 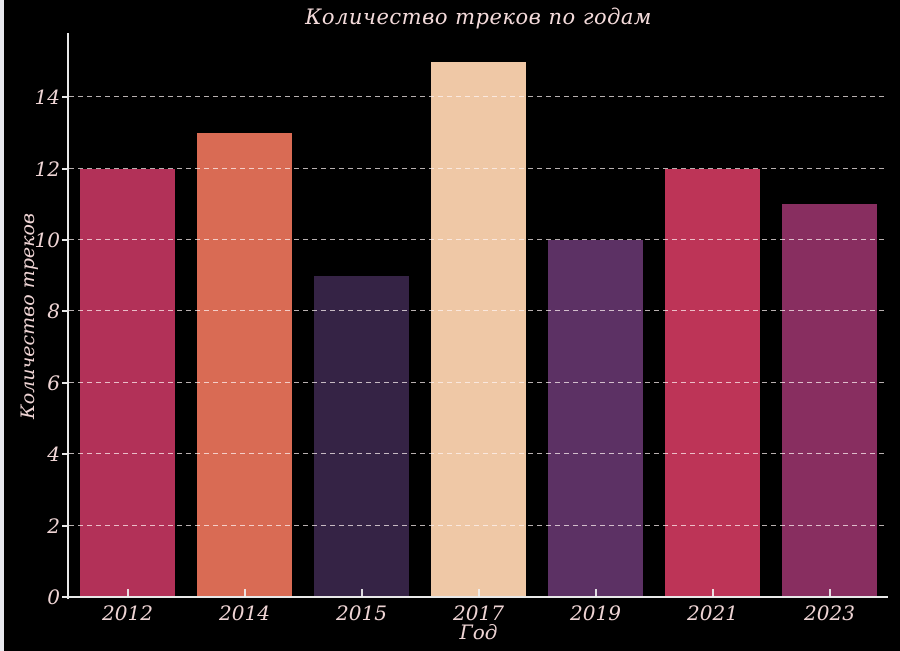 What do you see at coordinates (829, 400) in the screenshot?
I see `bar-2023` at bounding box center [829, 400].